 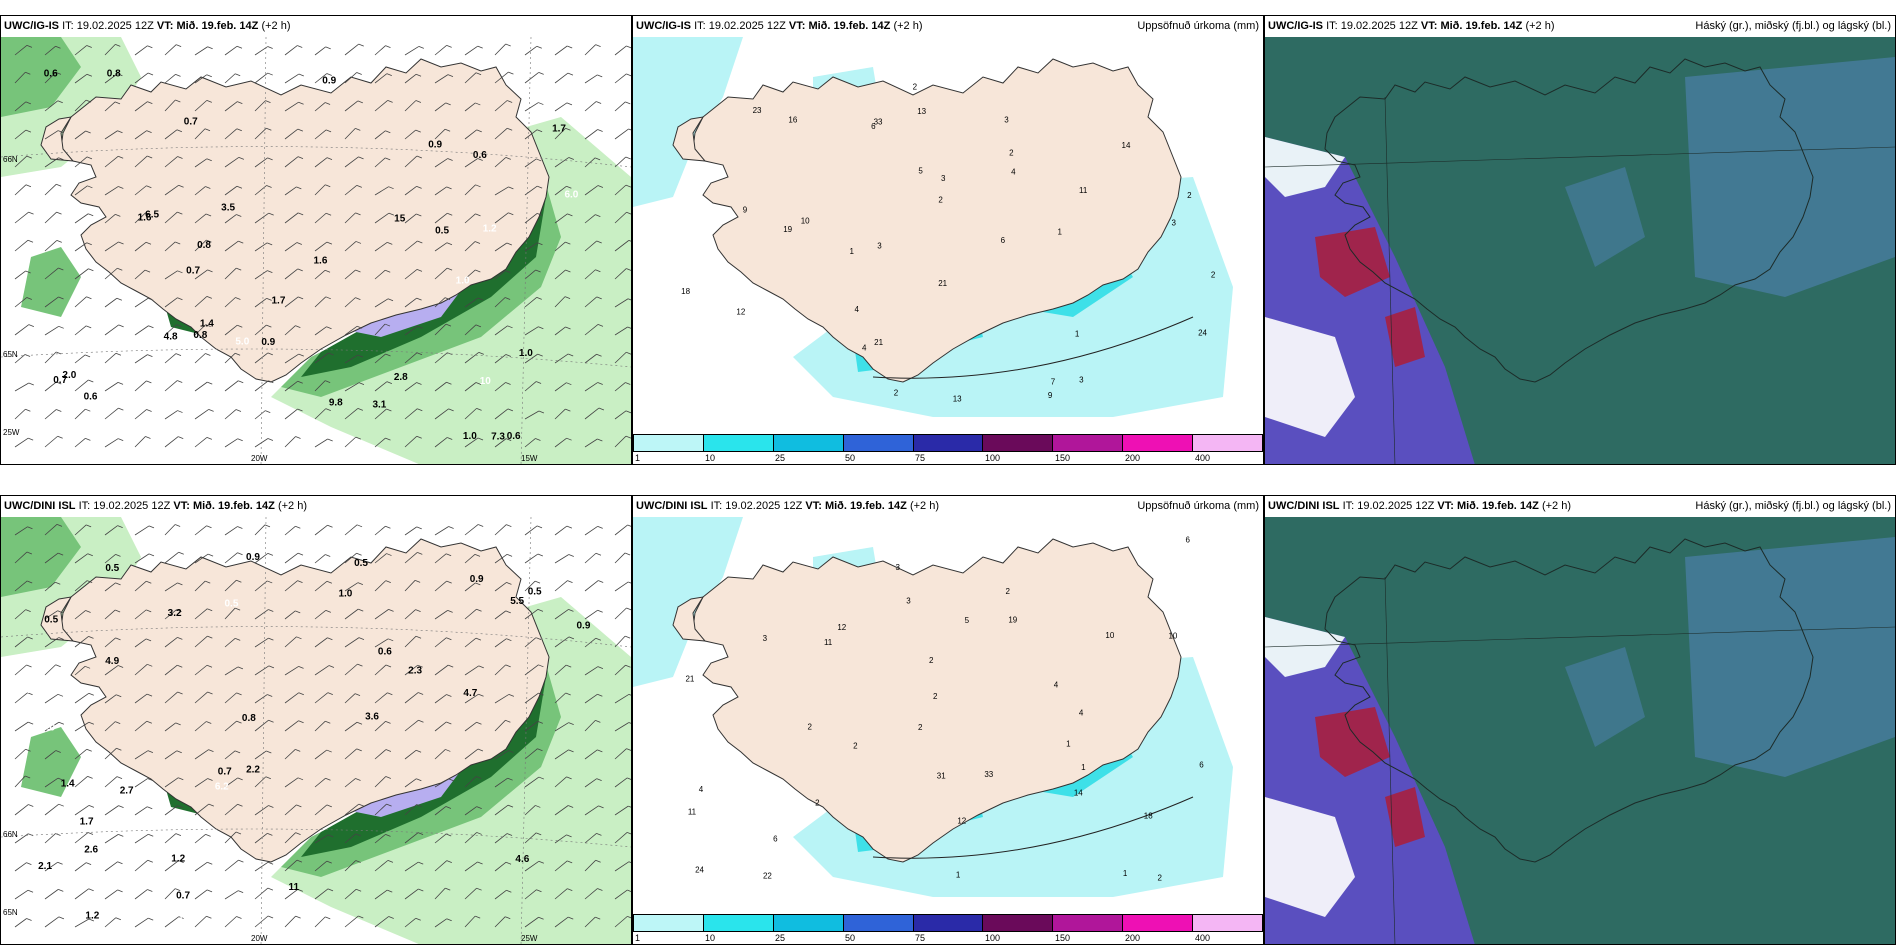 What do you see at coordinates (638, 938) in the screenshot?
I see `colorbar-tick-label: 1` at bounding box center [638, 938].